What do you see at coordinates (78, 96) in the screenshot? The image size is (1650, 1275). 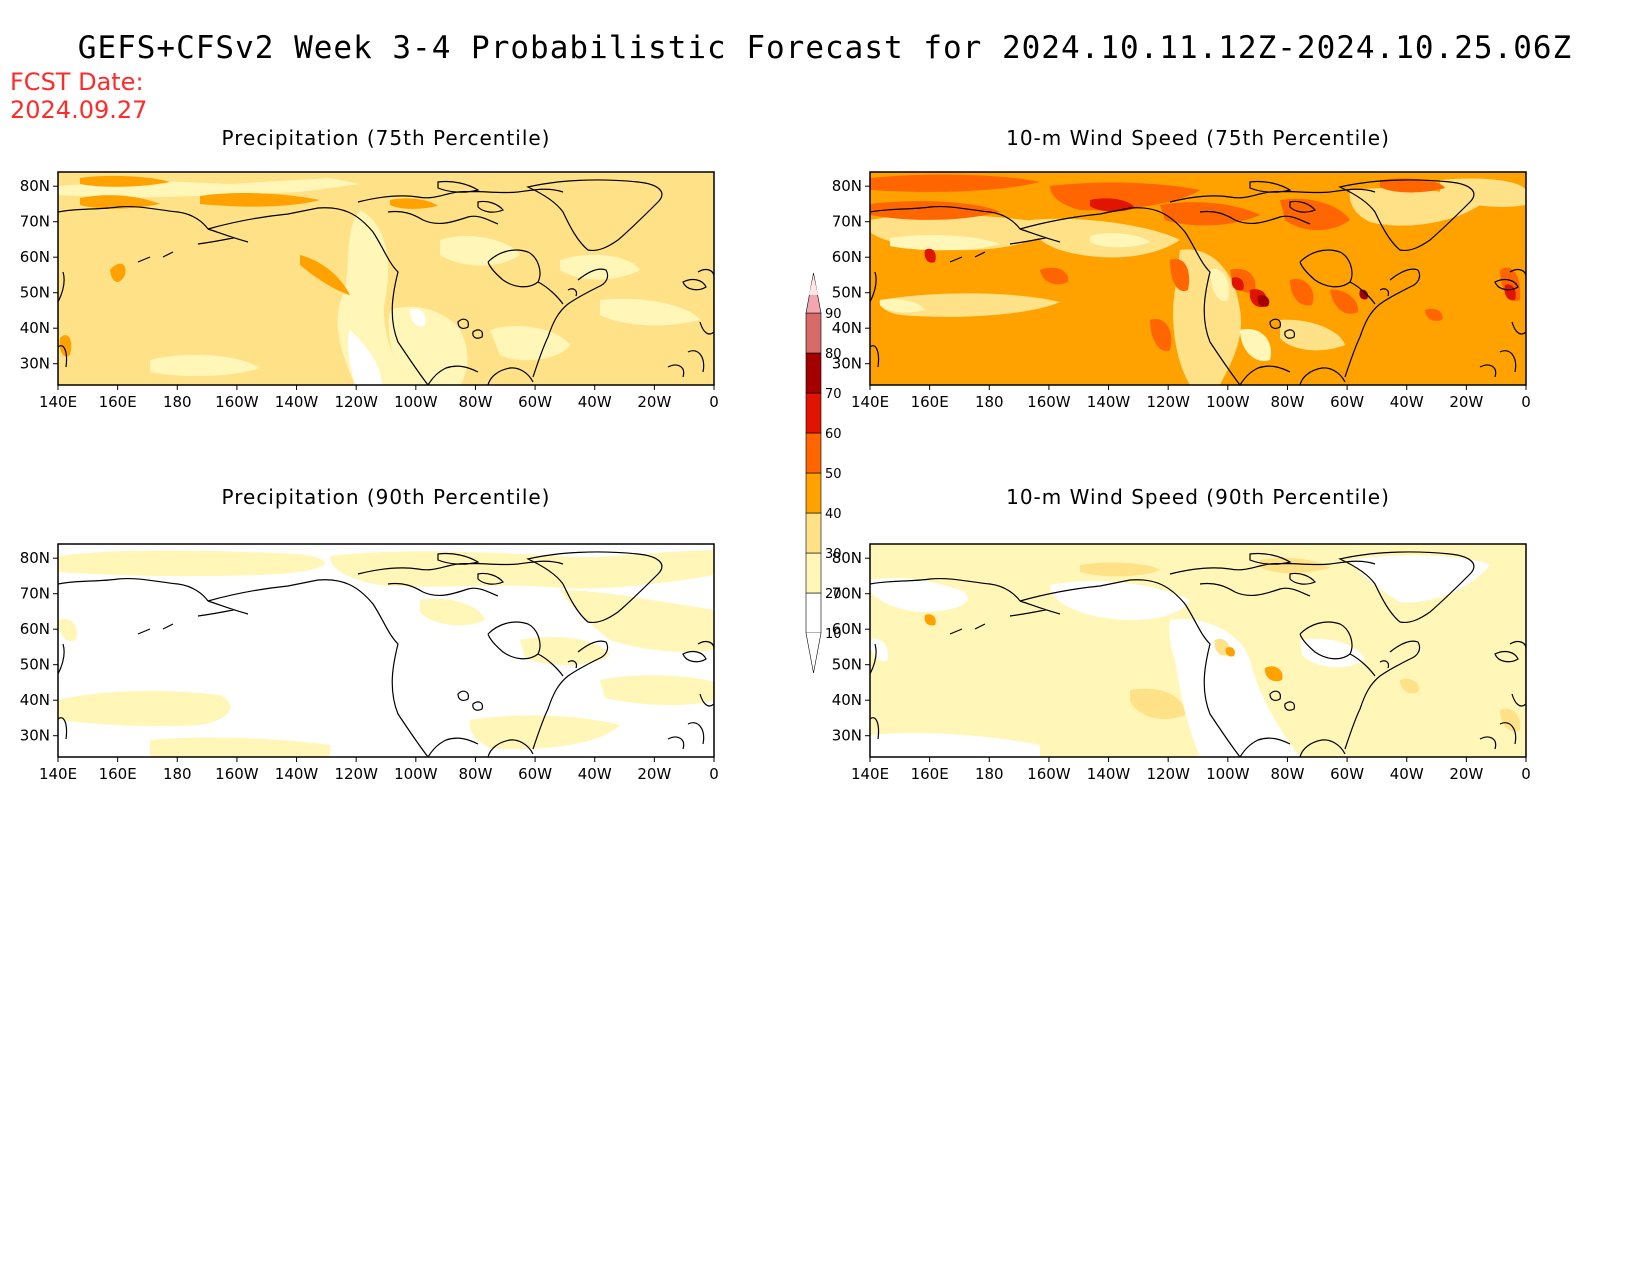 I see `forecast-date: FCST Date: 2024.09.27` at bounding box center [78, 96].